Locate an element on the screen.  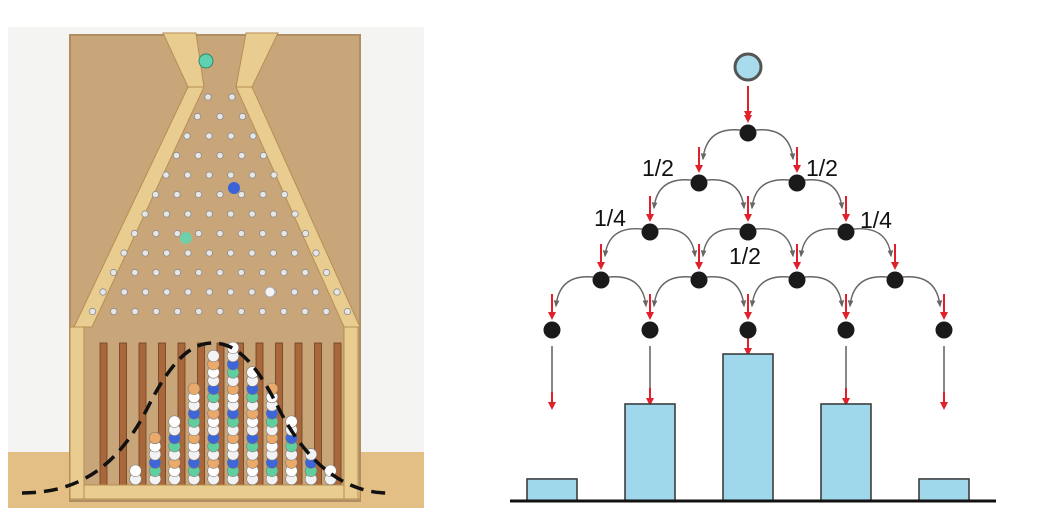
bell-curve is located at coordinates (205, 418).